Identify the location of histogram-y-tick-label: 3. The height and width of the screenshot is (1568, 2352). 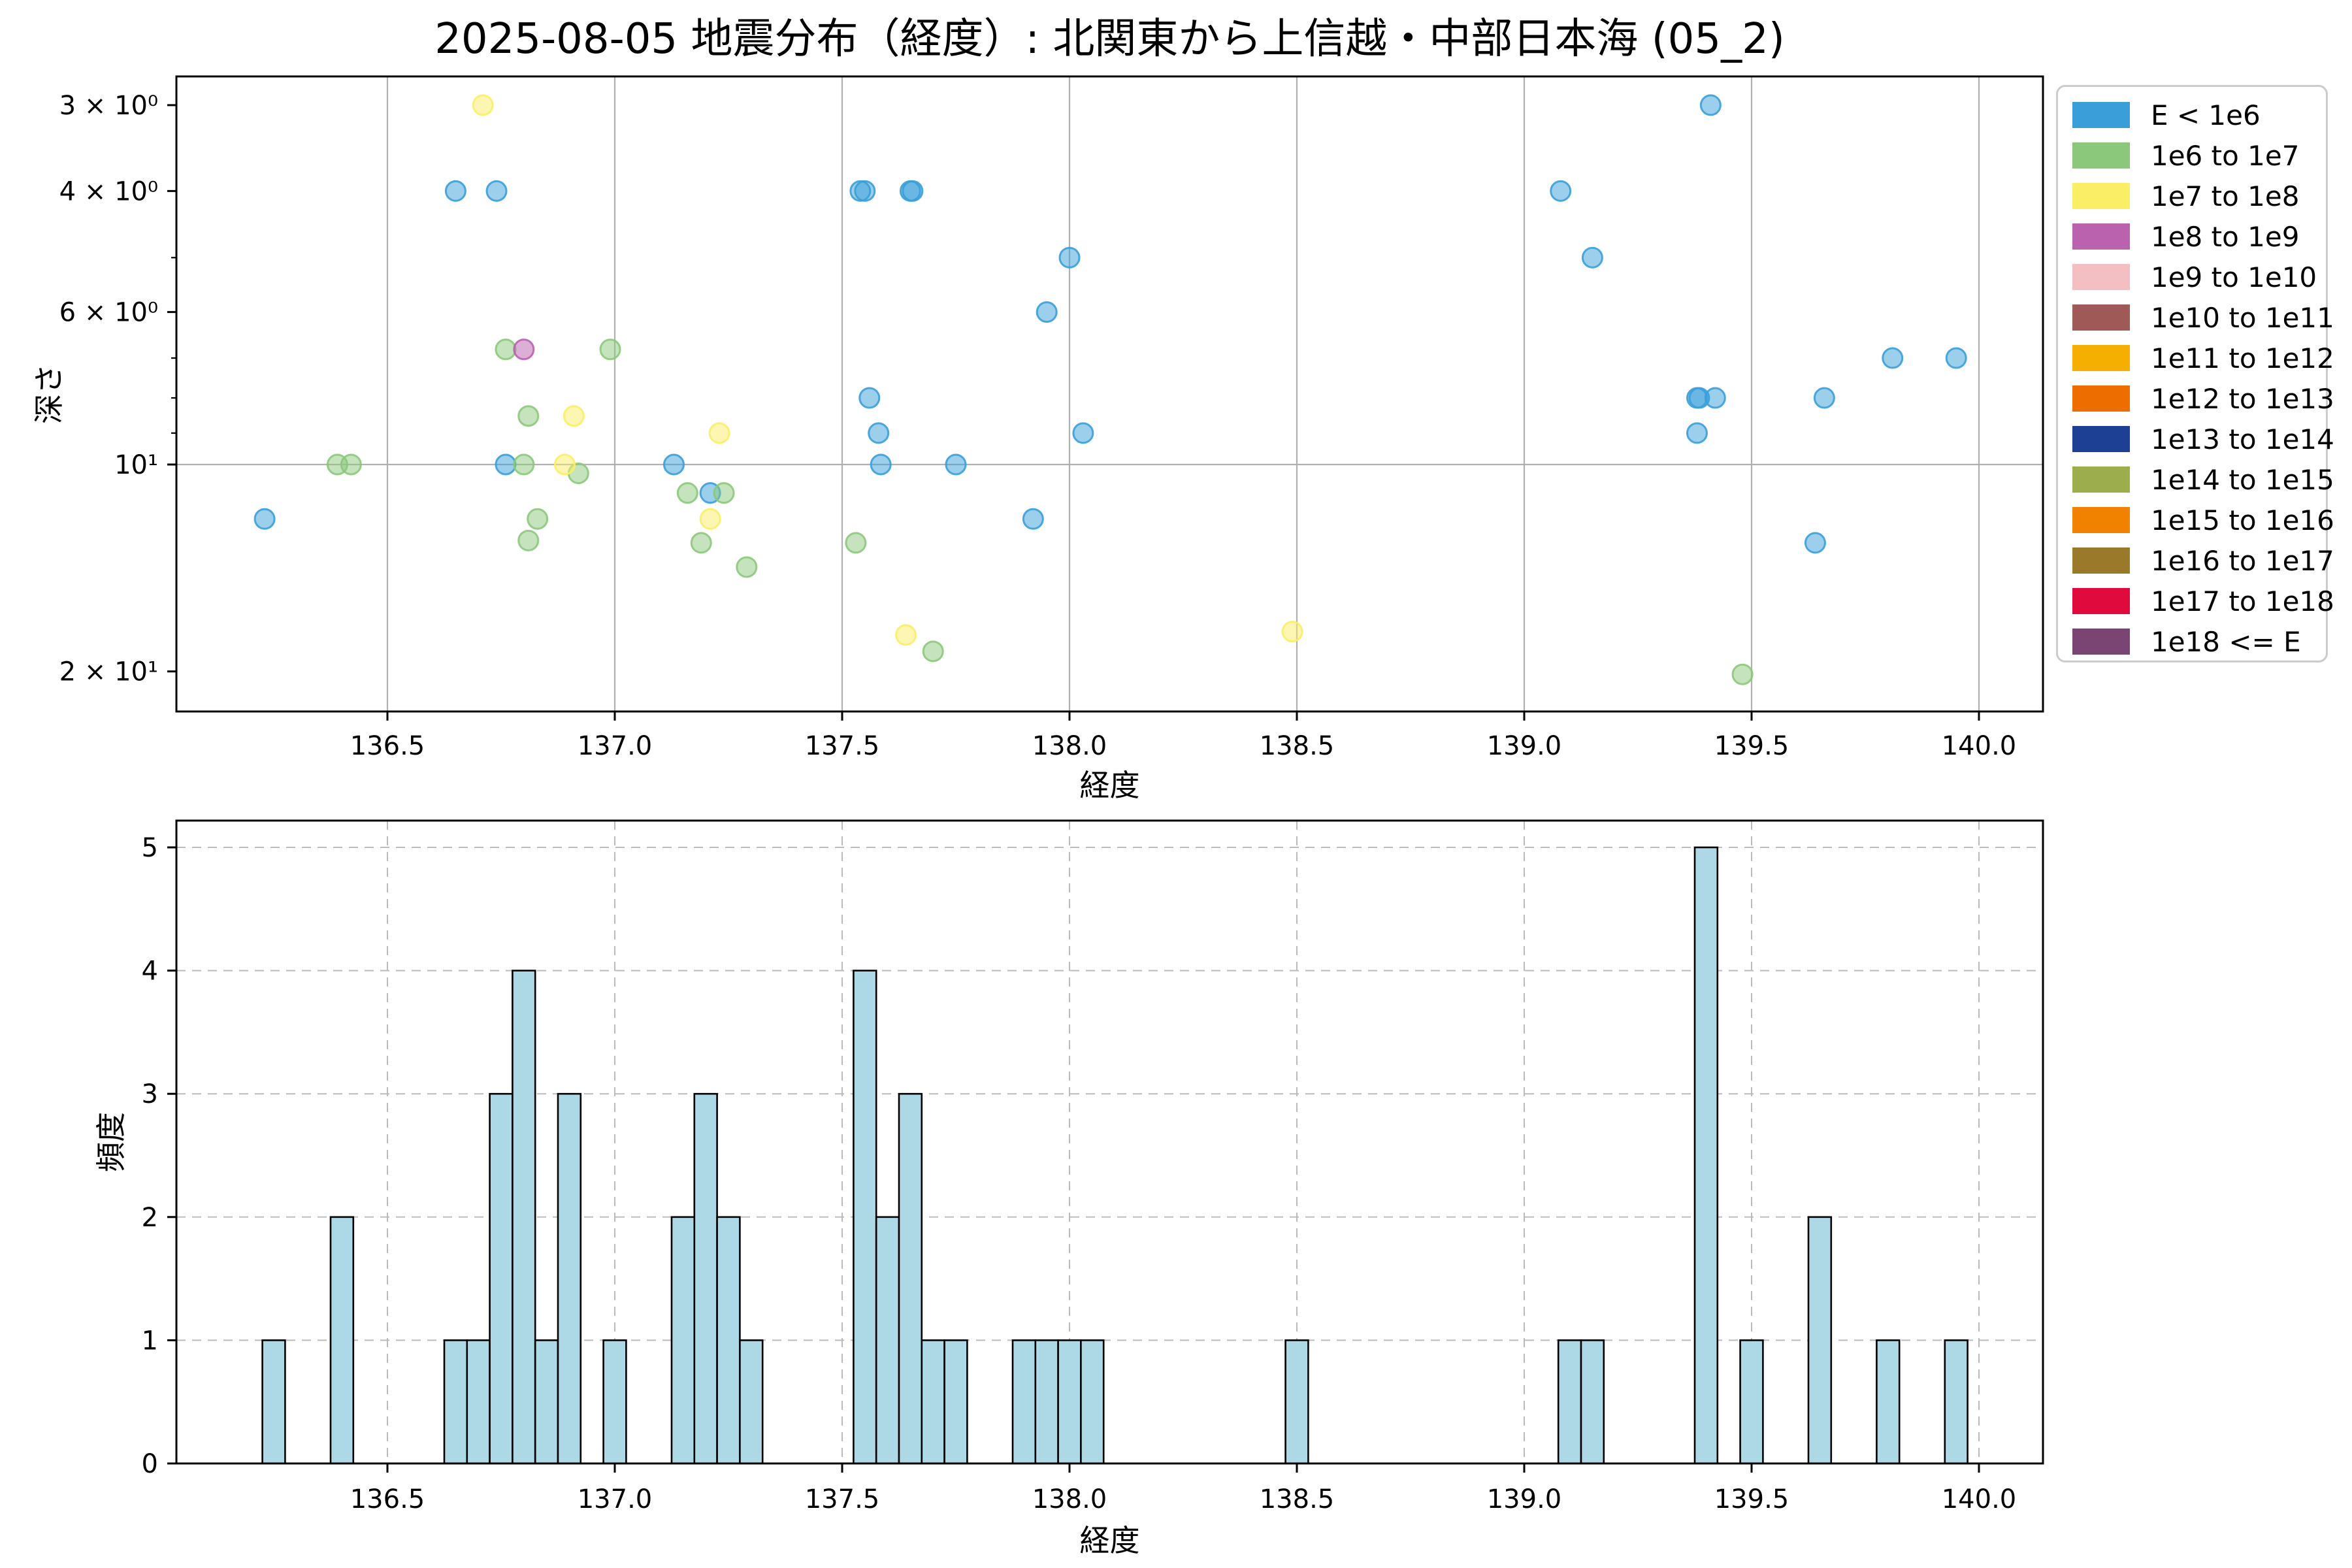
(150, 1094).